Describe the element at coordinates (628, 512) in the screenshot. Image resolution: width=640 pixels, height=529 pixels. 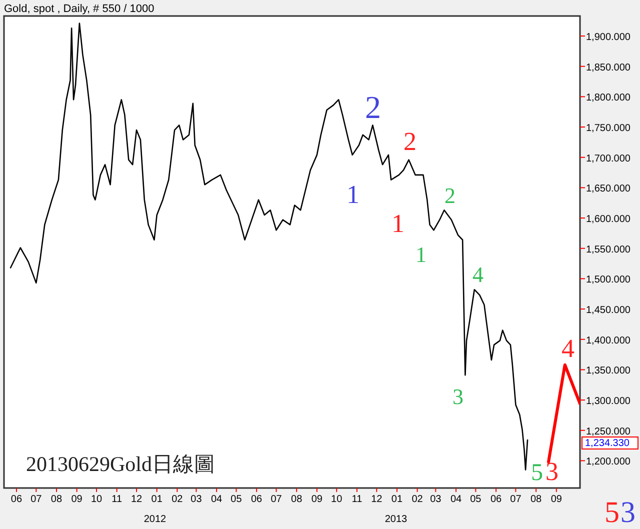
I see `text: 3` at that location.